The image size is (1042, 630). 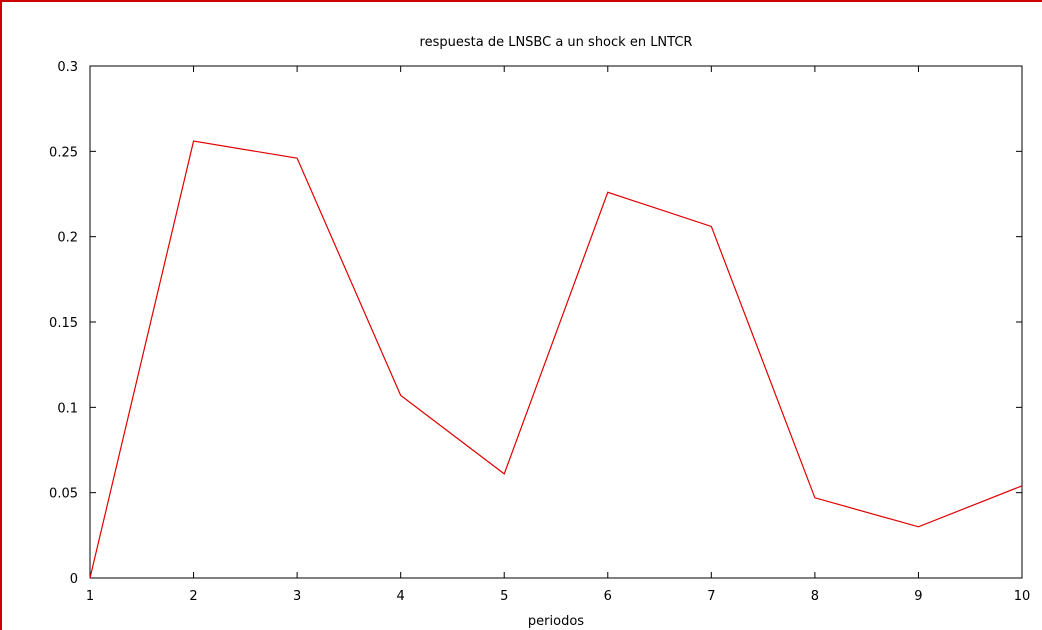 I want to click on y-tick-label: 0.25, so click(x=63, y=152).